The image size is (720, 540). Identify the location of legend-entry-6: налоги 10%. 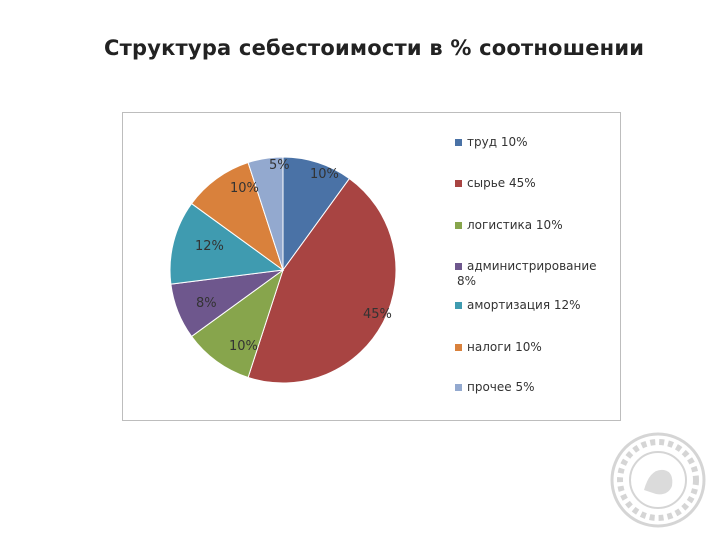
(498, 347).